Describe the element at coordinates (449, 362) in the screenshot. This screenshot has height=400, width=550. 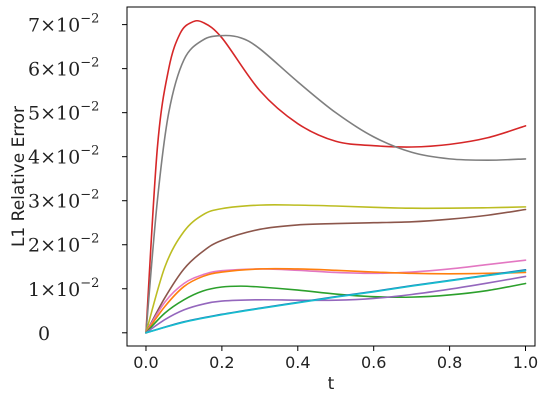
I see `x-tick-label: 0.8` at that location.